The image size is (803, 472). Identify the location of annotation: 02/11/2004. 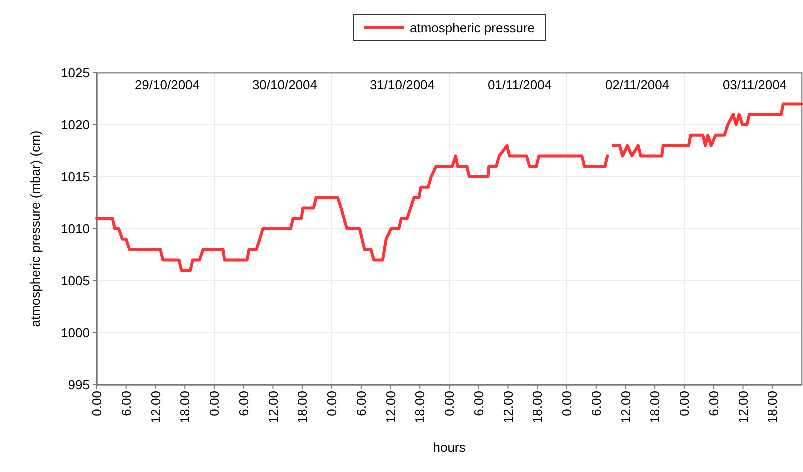
(637, 85).